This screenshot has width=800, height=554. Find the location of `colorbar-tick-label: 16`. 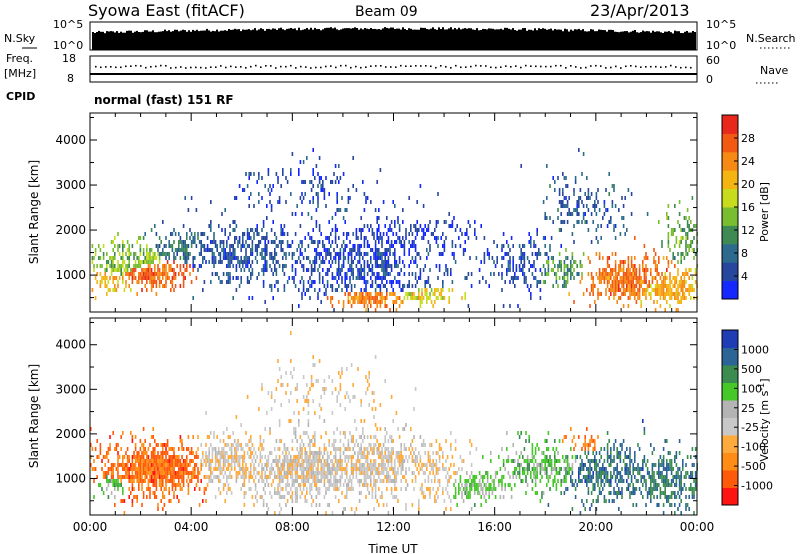

colorbar-tick-label: 16 is located at coordinates (748, 207).